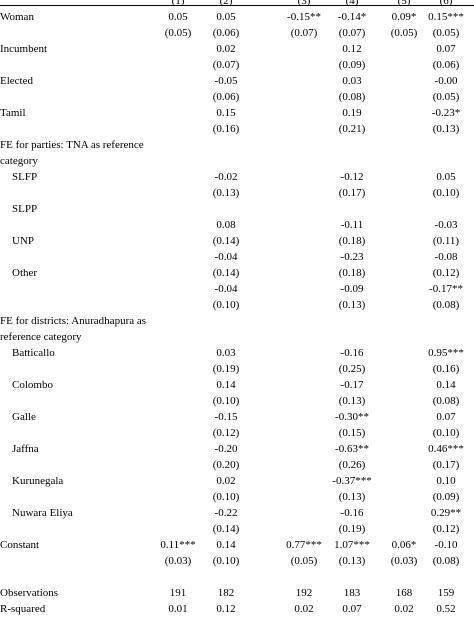 Image resolution: width=474 pixels, height=617 pixels. I want to click on table-cell: 0.52, so click(446, 609).